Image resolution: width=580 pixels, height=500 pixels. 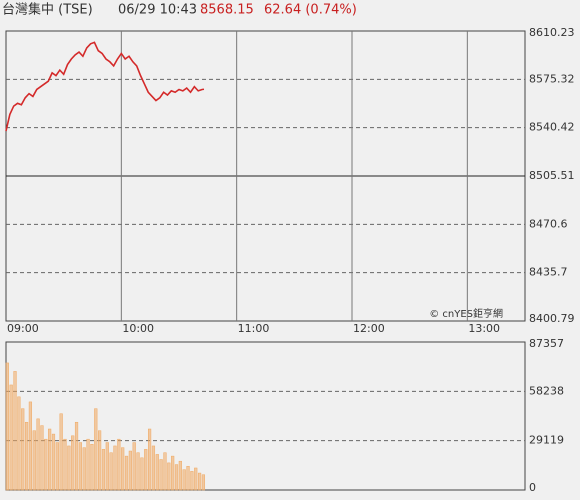 What do you see at coordinates (105, 86) in the screenshot?
I see `price-line` at bounding box center [105, 86].